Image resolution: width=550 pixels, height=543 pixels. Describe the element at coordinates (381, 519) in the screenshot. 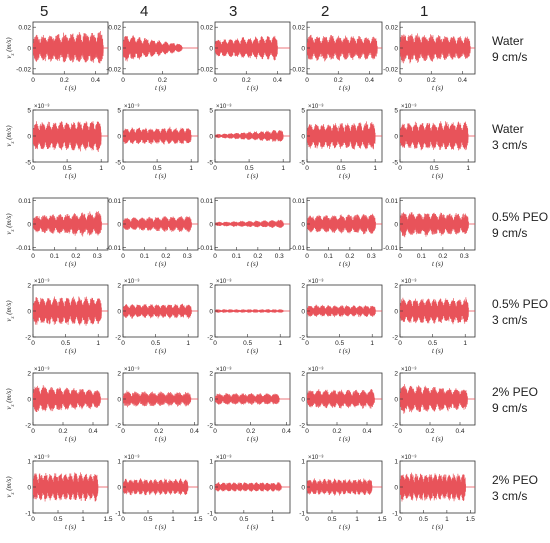

I see `x-tick-label: 1.5` at that location.